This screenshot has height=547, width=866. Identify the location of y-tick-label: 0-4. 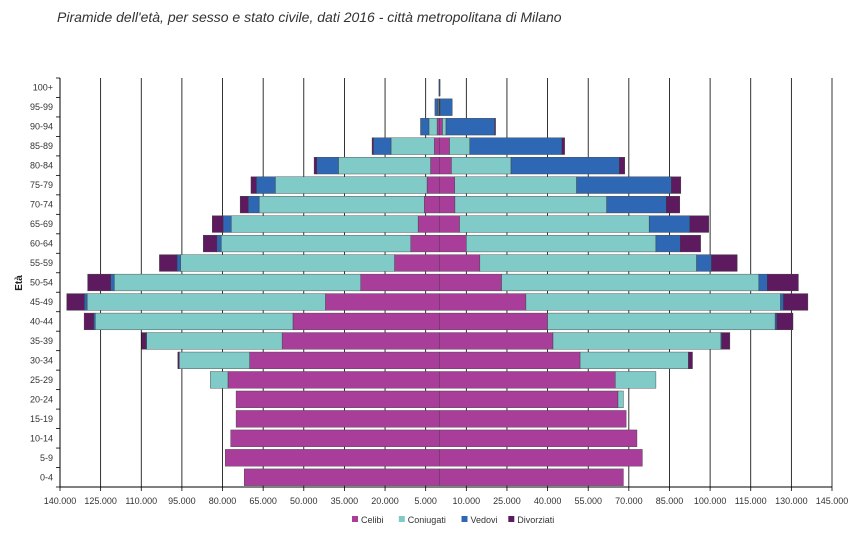
(46, 477).